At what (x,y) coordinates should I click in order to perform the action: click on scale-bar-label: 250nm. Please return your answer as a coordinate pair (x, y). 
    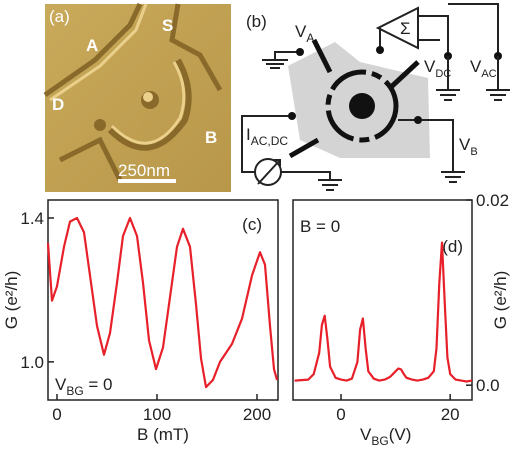
    Looking at the image, I should click on (144, 170).